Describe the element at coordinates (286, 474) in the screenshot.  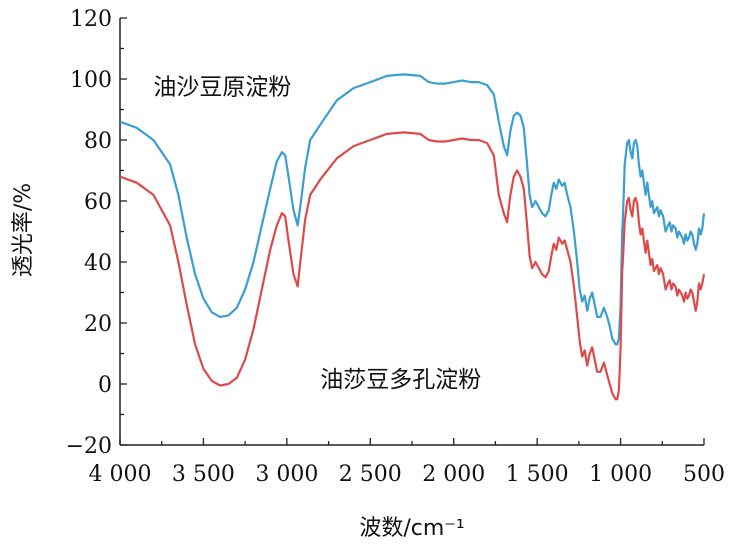
I see `x-tick-label: 3 000` at that location.